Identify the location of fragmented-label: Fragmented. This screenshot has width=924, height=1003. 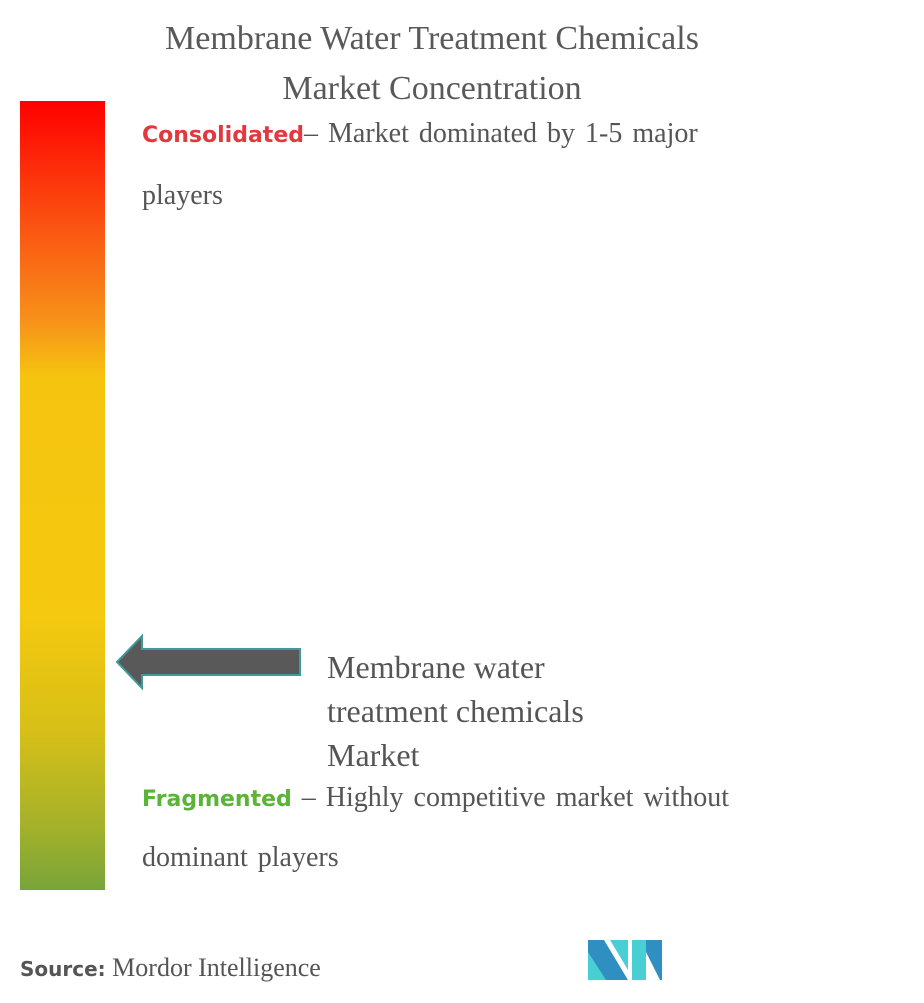
(217, 799).